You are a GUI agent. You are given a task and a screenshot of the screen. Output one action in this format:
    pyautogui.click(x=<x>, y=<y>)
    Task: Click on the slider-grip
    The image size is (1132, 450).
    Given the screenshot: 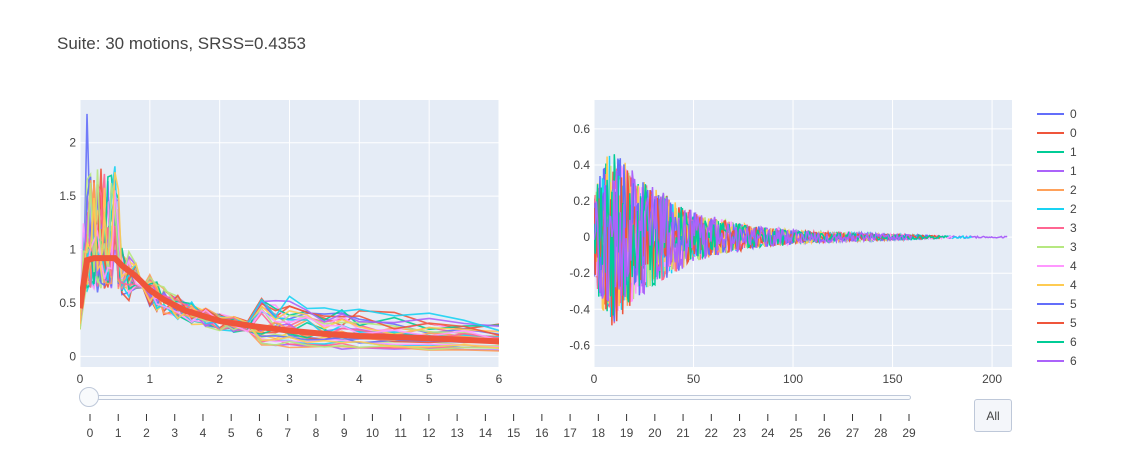 What is the action you would take?
    pyautogui.click(x=89, y=397)
    